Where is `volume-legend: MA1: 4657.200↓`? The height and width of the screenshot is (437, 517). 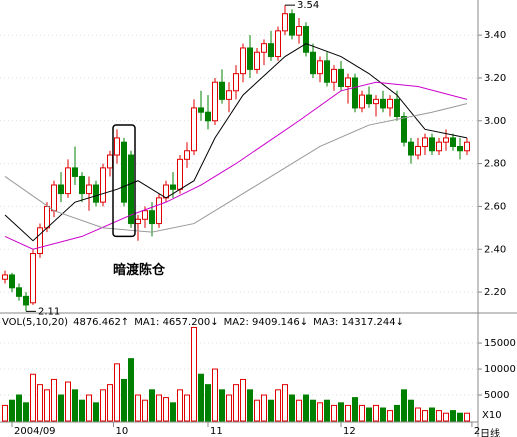
volume-legend: MA1: 4657.200↓ is located at coordinates (176, 322).